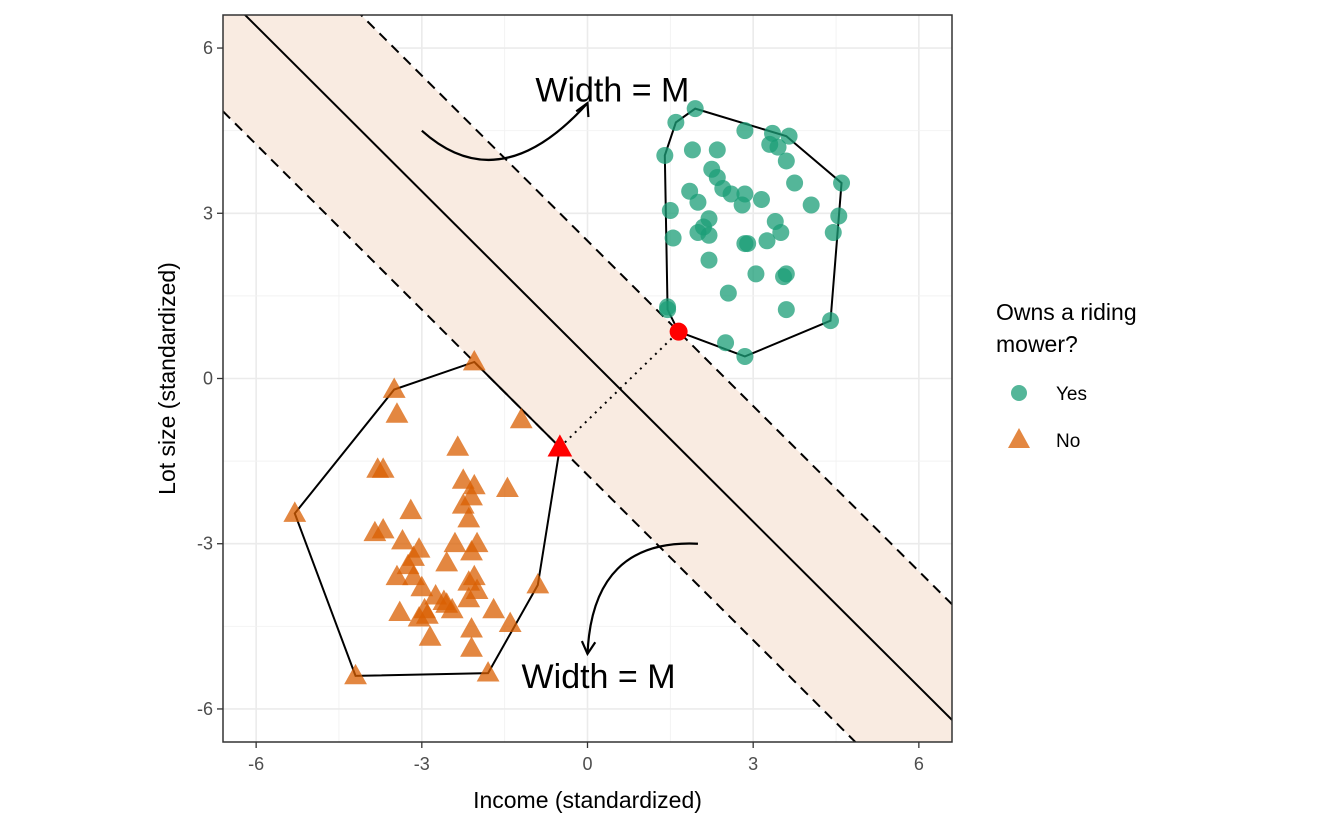 Image resolution: width=1344 pixels, height=830 pixels. I want to click on legend-title-line-1: Owns a riding, so click(1066, 312).